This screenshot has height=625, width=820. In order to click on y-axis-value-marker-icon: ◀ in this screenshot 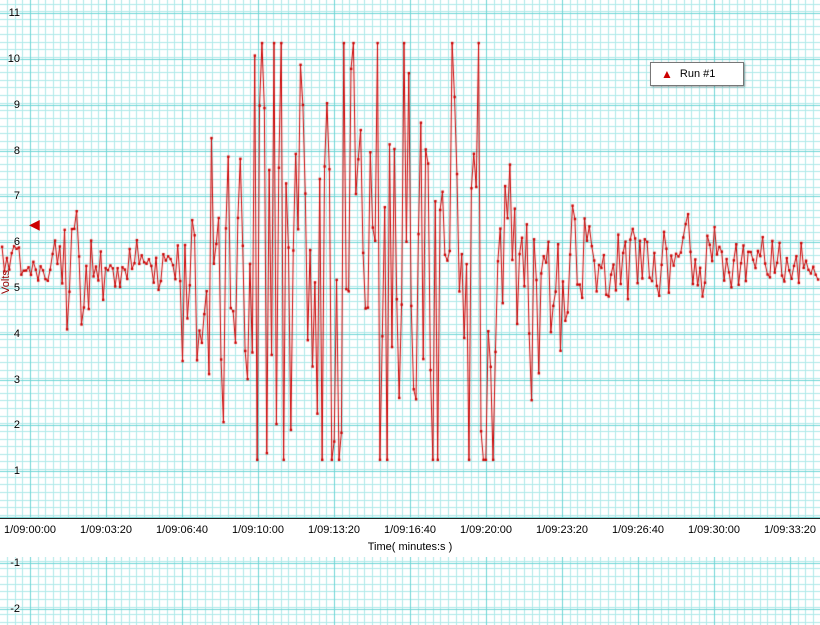, I will do `click(34, 223)`.